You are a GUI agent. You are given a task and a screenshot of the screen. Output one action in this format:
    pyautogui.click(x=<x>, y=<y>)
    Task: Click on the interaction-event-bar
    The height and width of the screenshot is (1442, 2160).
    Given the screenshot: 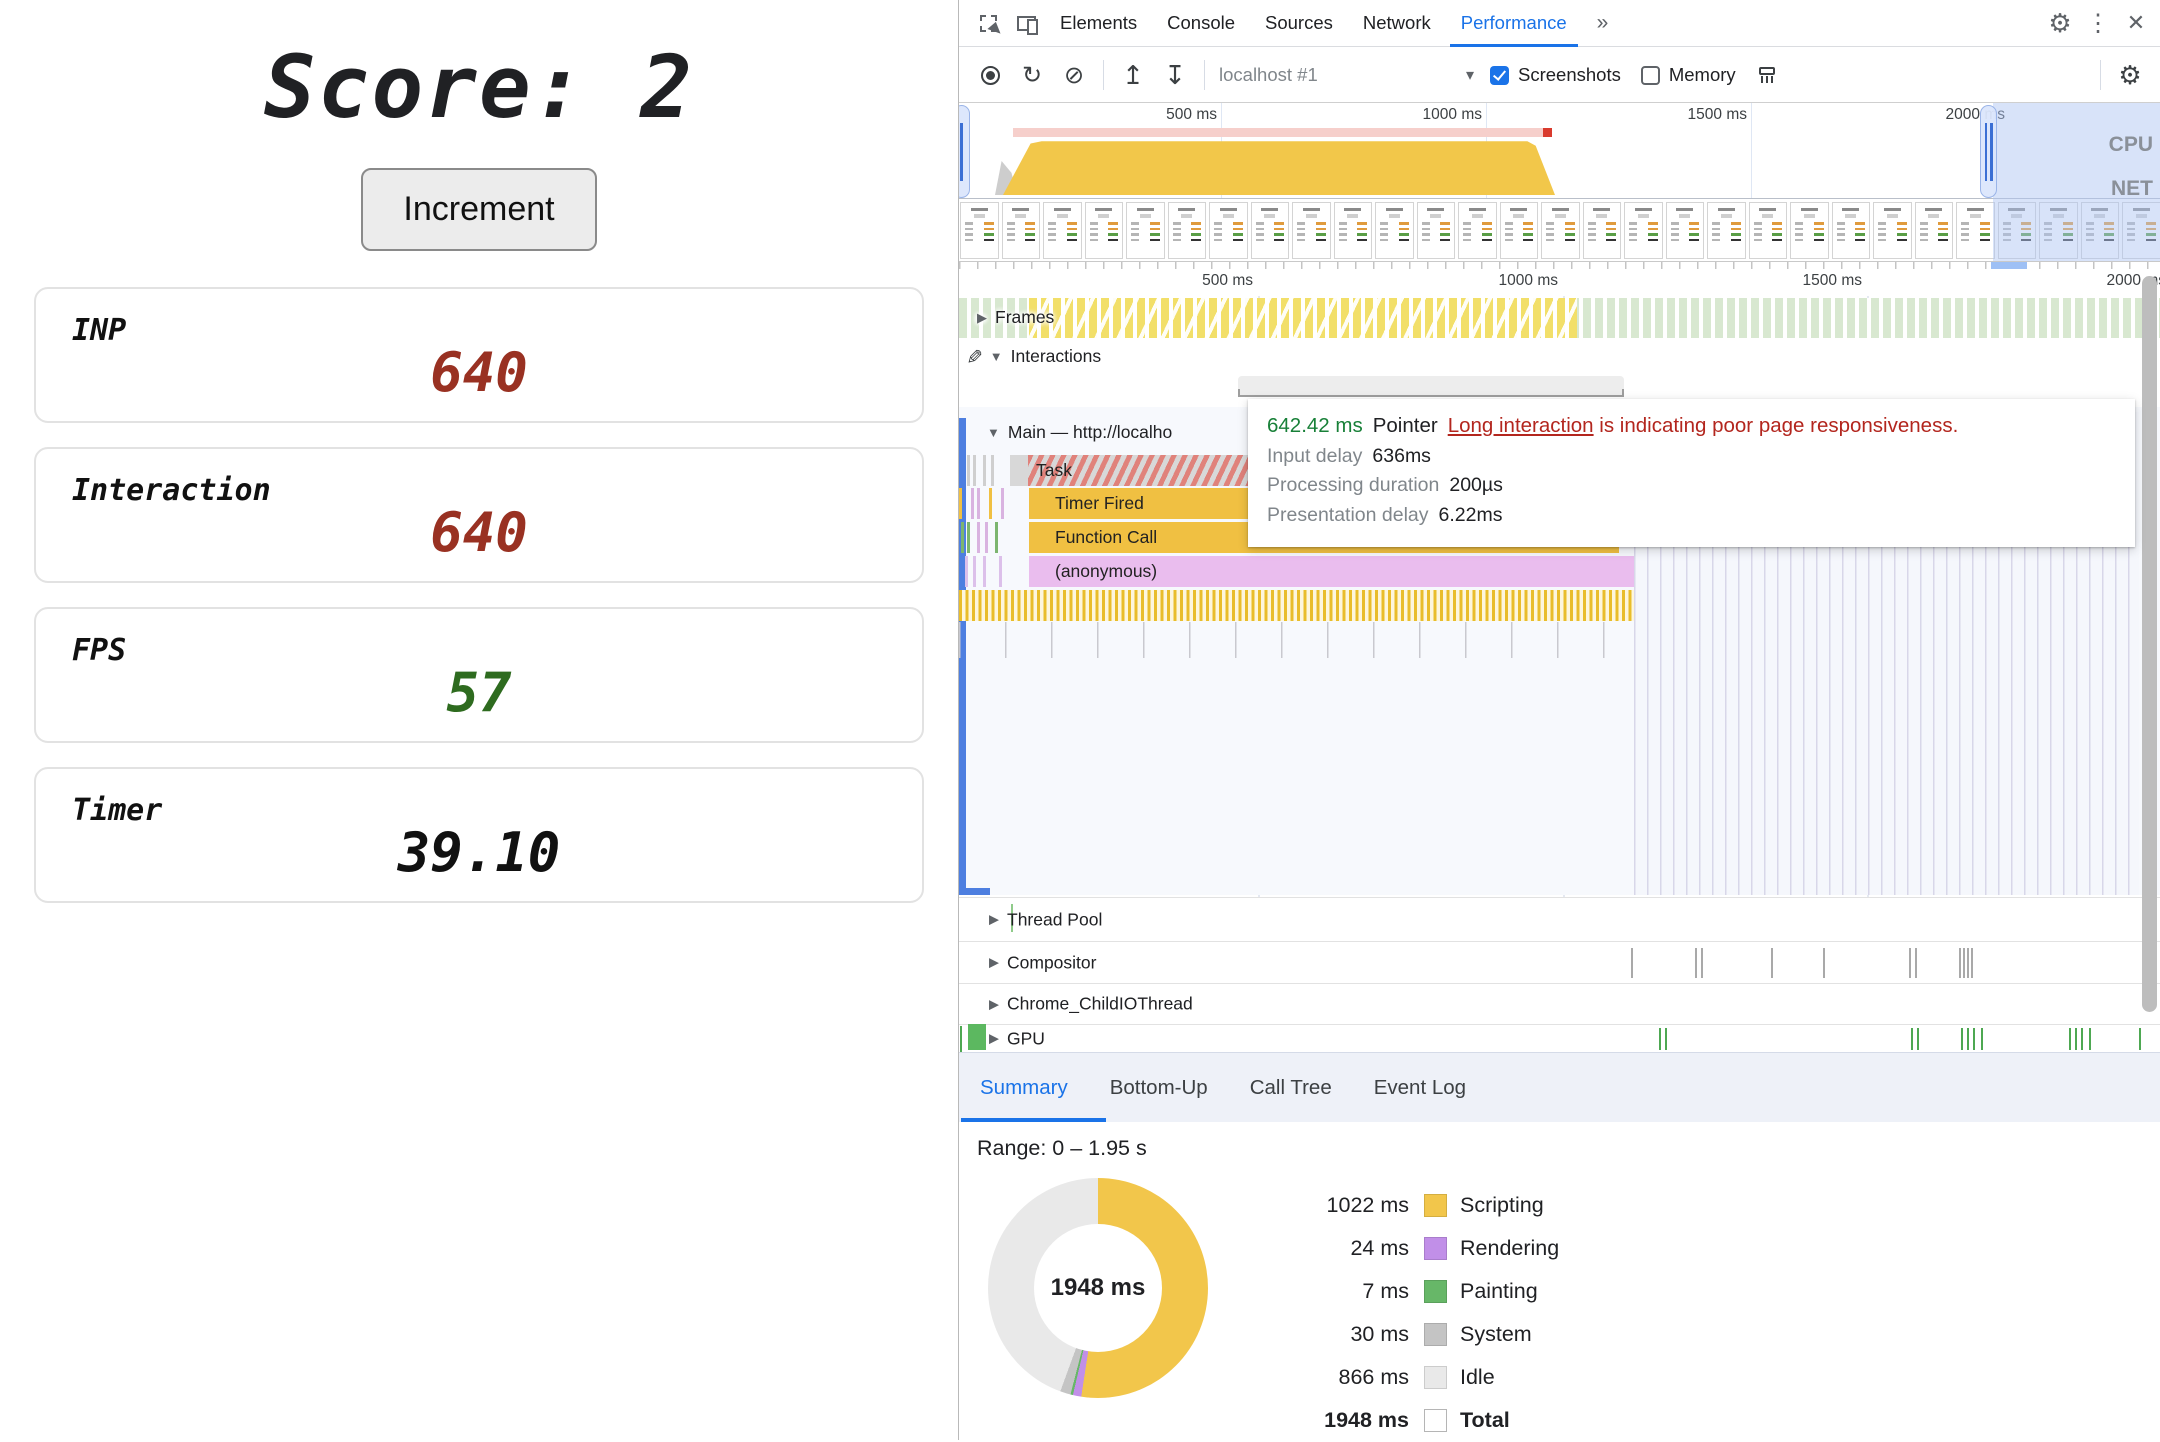 What is the action you would take?
    pyautogui.click(x=1431, y=386)
    